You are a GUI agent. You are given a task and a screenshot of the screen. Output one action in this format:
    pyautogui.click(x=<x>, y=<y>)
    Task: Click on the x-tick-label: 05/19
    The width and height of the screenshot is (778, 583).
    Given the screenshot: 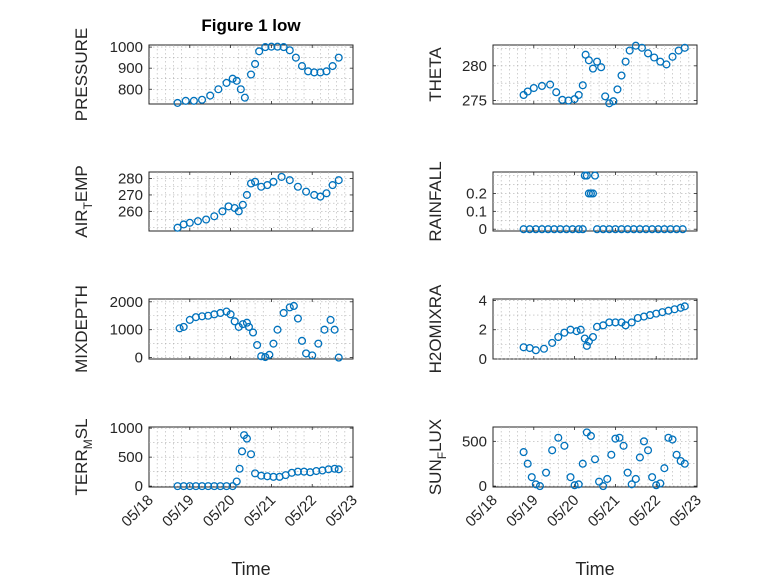 What is the action you would take?
    pyautogui.click(x=522, y=511)
    